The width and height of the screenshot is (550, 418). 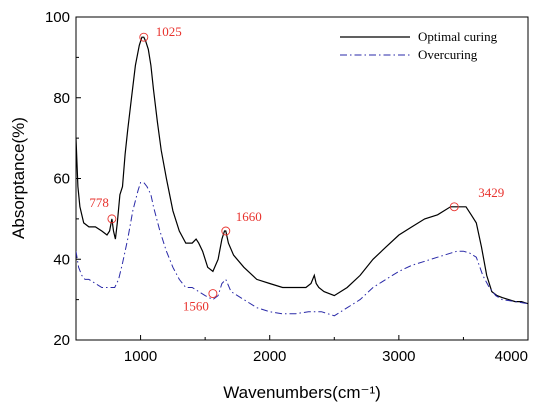 I want to click on peak-label: 778, so click(x=99, y=202).